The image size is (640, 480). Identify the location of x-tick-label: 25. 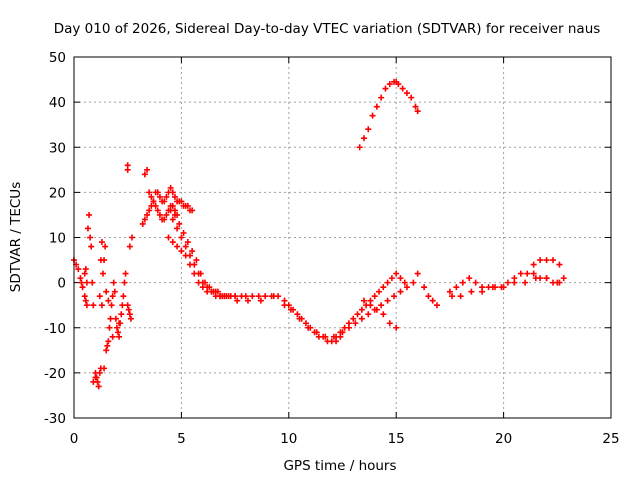
(610, 439).